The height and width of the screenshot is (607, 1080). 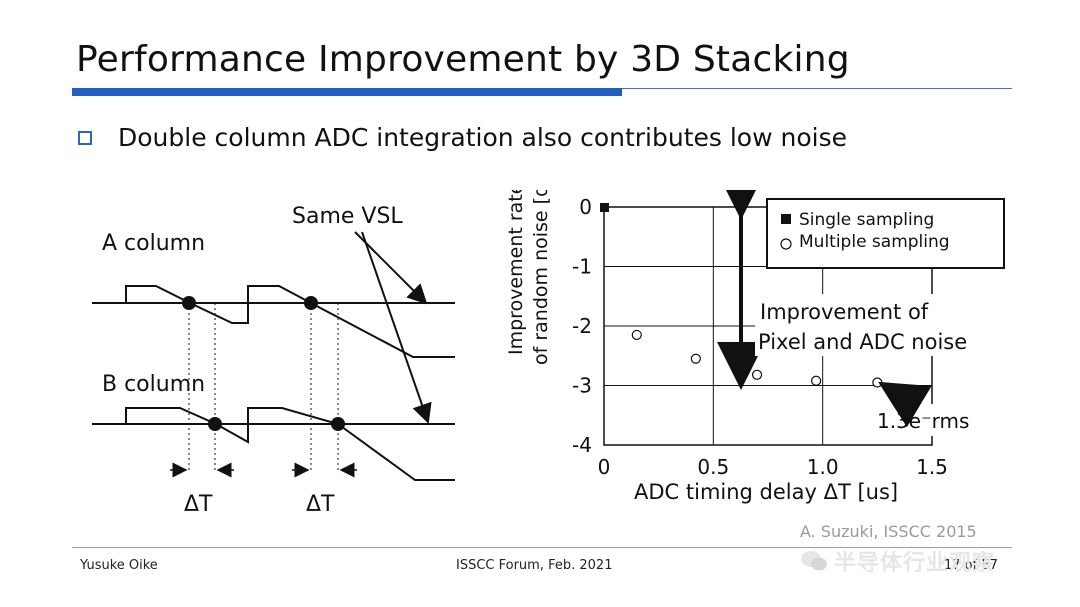 What do you see at coordinates (153, 384) in the screenshot?
I see `b-column-label: B column` at bounding box center [153, 384].